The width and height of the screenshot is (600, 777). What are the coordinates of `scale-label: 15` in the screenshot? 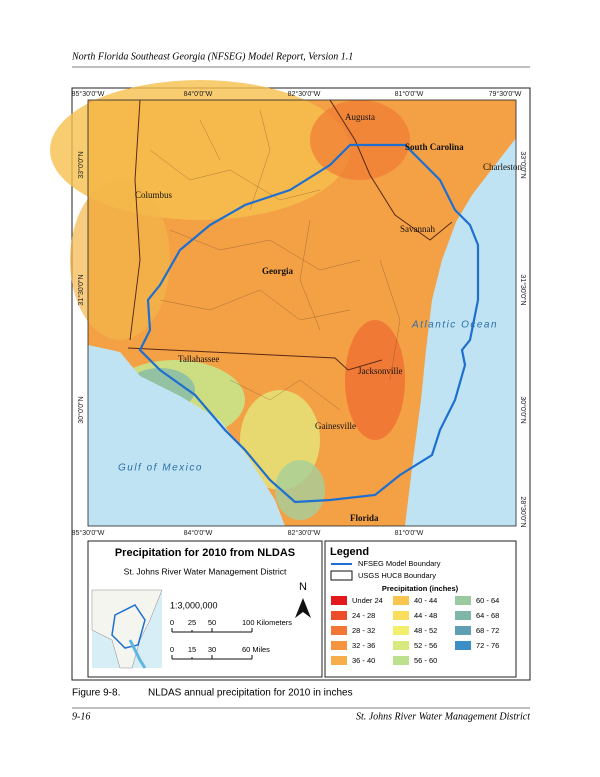 It's located at (192, 649).